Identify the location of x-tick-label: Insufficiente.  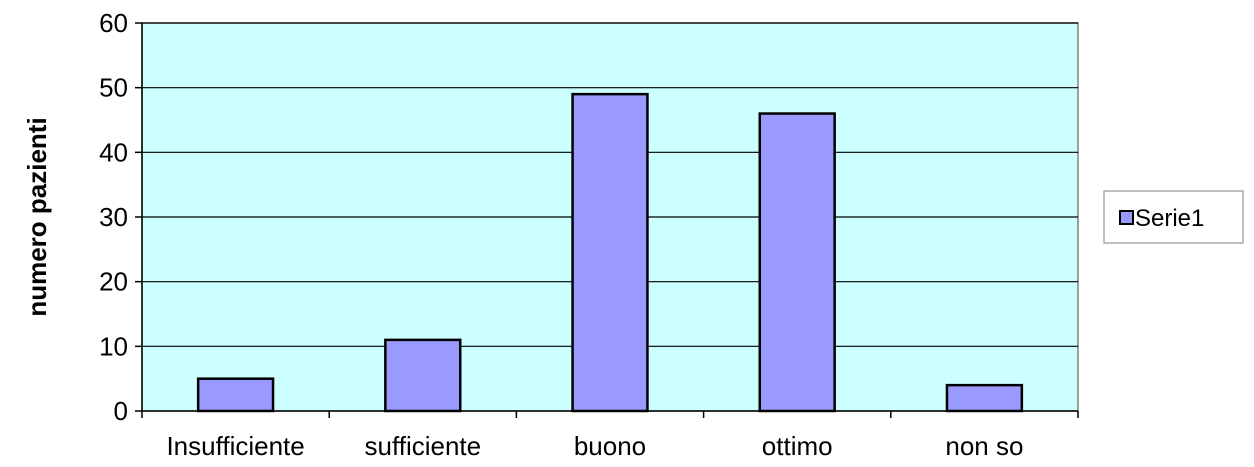
(235, 446).